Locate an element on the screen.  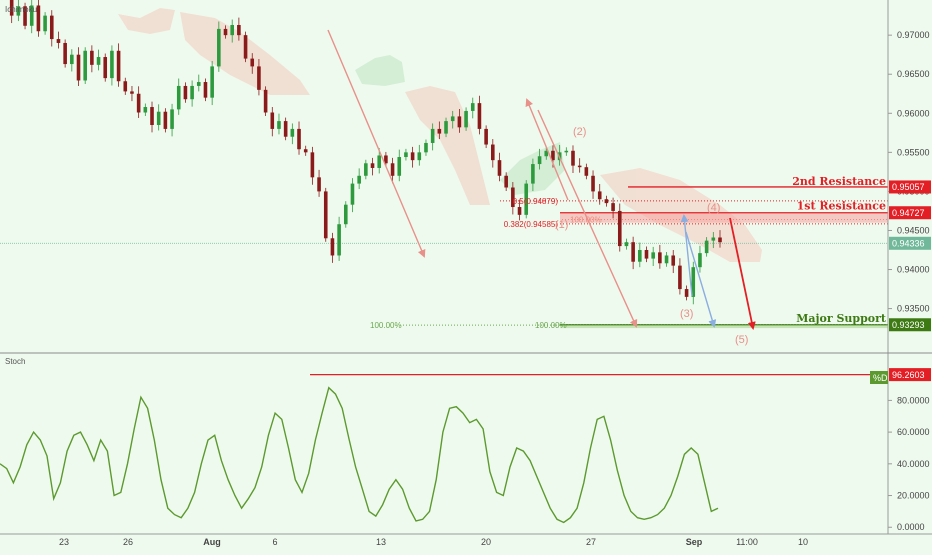
time-tick-label: 20 is located at coordinates (486, 542).